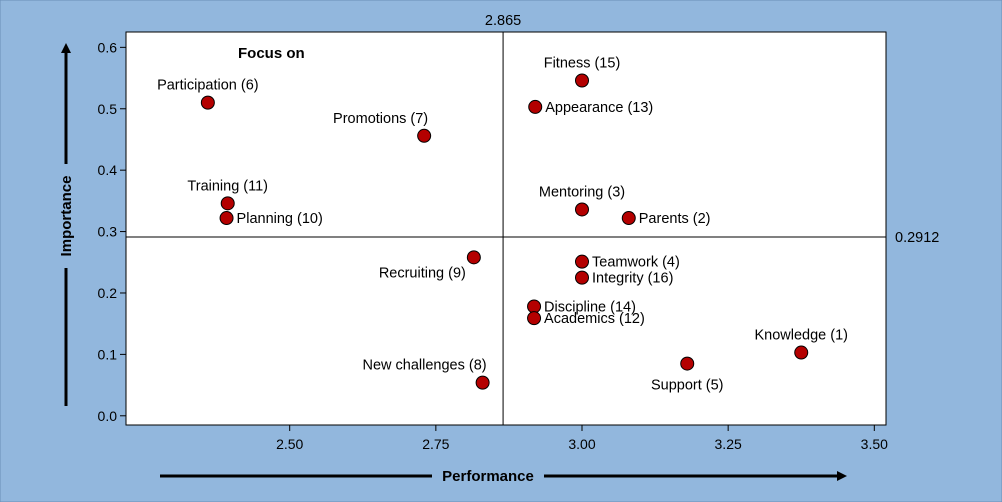 This screenshot has height=502, width=1002. What do you see at coordinates (280, 219) in the screenshot?
I see `data-point-label: Planning (10)` at bounding box center [280, 219].